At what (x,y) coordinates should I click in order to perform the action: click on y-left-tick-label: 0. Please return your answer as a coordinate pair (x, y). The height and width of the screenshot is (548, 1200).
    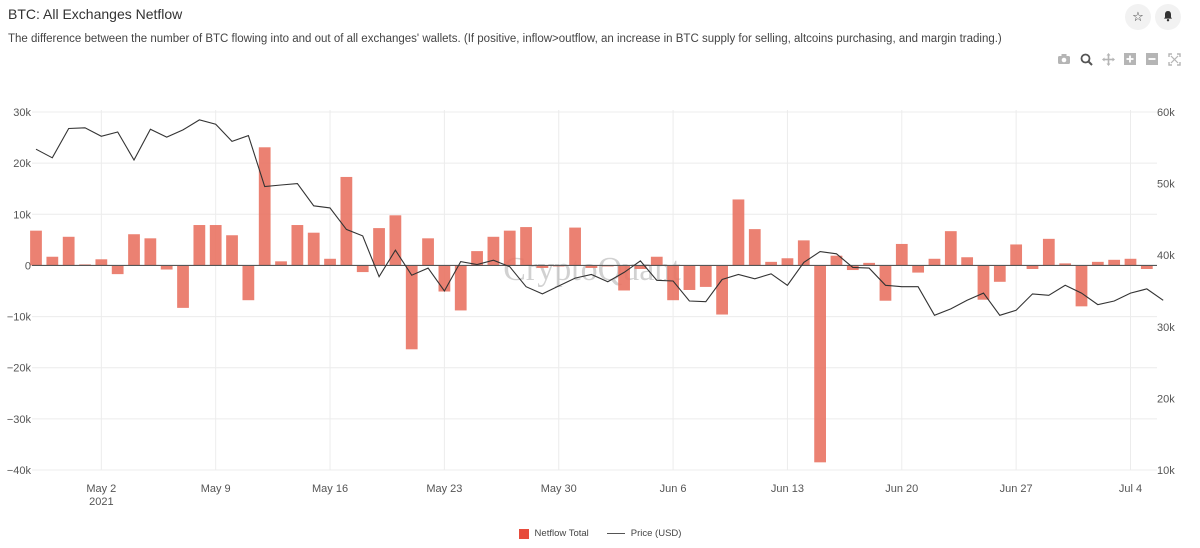
    Looking at the image, I should click on (28, 266).